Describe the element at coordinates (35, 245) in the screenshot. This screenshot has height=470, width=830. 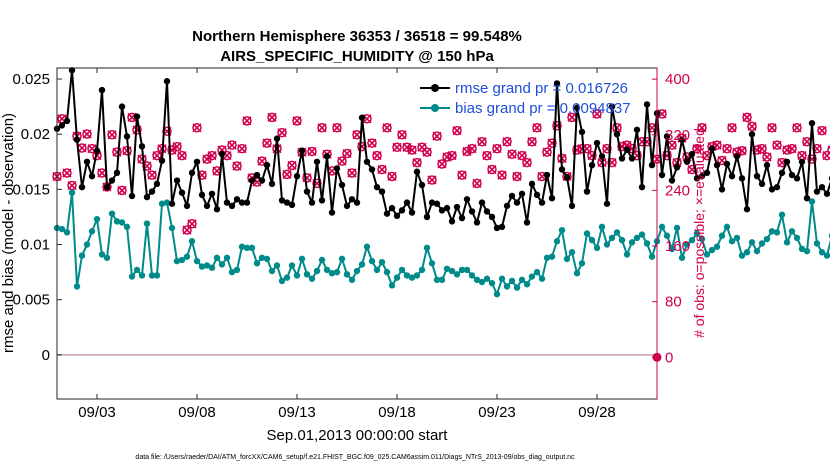
I see `y-left-tick-label: 0.01` at that location.